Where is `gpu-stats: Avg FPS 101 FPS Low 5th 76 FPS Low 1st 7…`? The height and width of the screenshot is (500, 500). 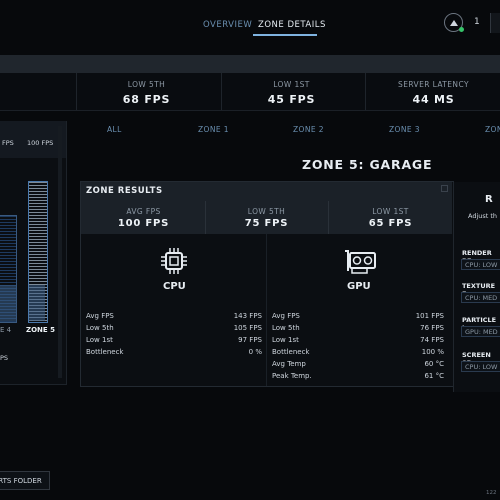
gpu-stats: Avg FPS 101 FPS Low 5th 76 FPS Low 1st 7… is located at coordinates (358, 348).